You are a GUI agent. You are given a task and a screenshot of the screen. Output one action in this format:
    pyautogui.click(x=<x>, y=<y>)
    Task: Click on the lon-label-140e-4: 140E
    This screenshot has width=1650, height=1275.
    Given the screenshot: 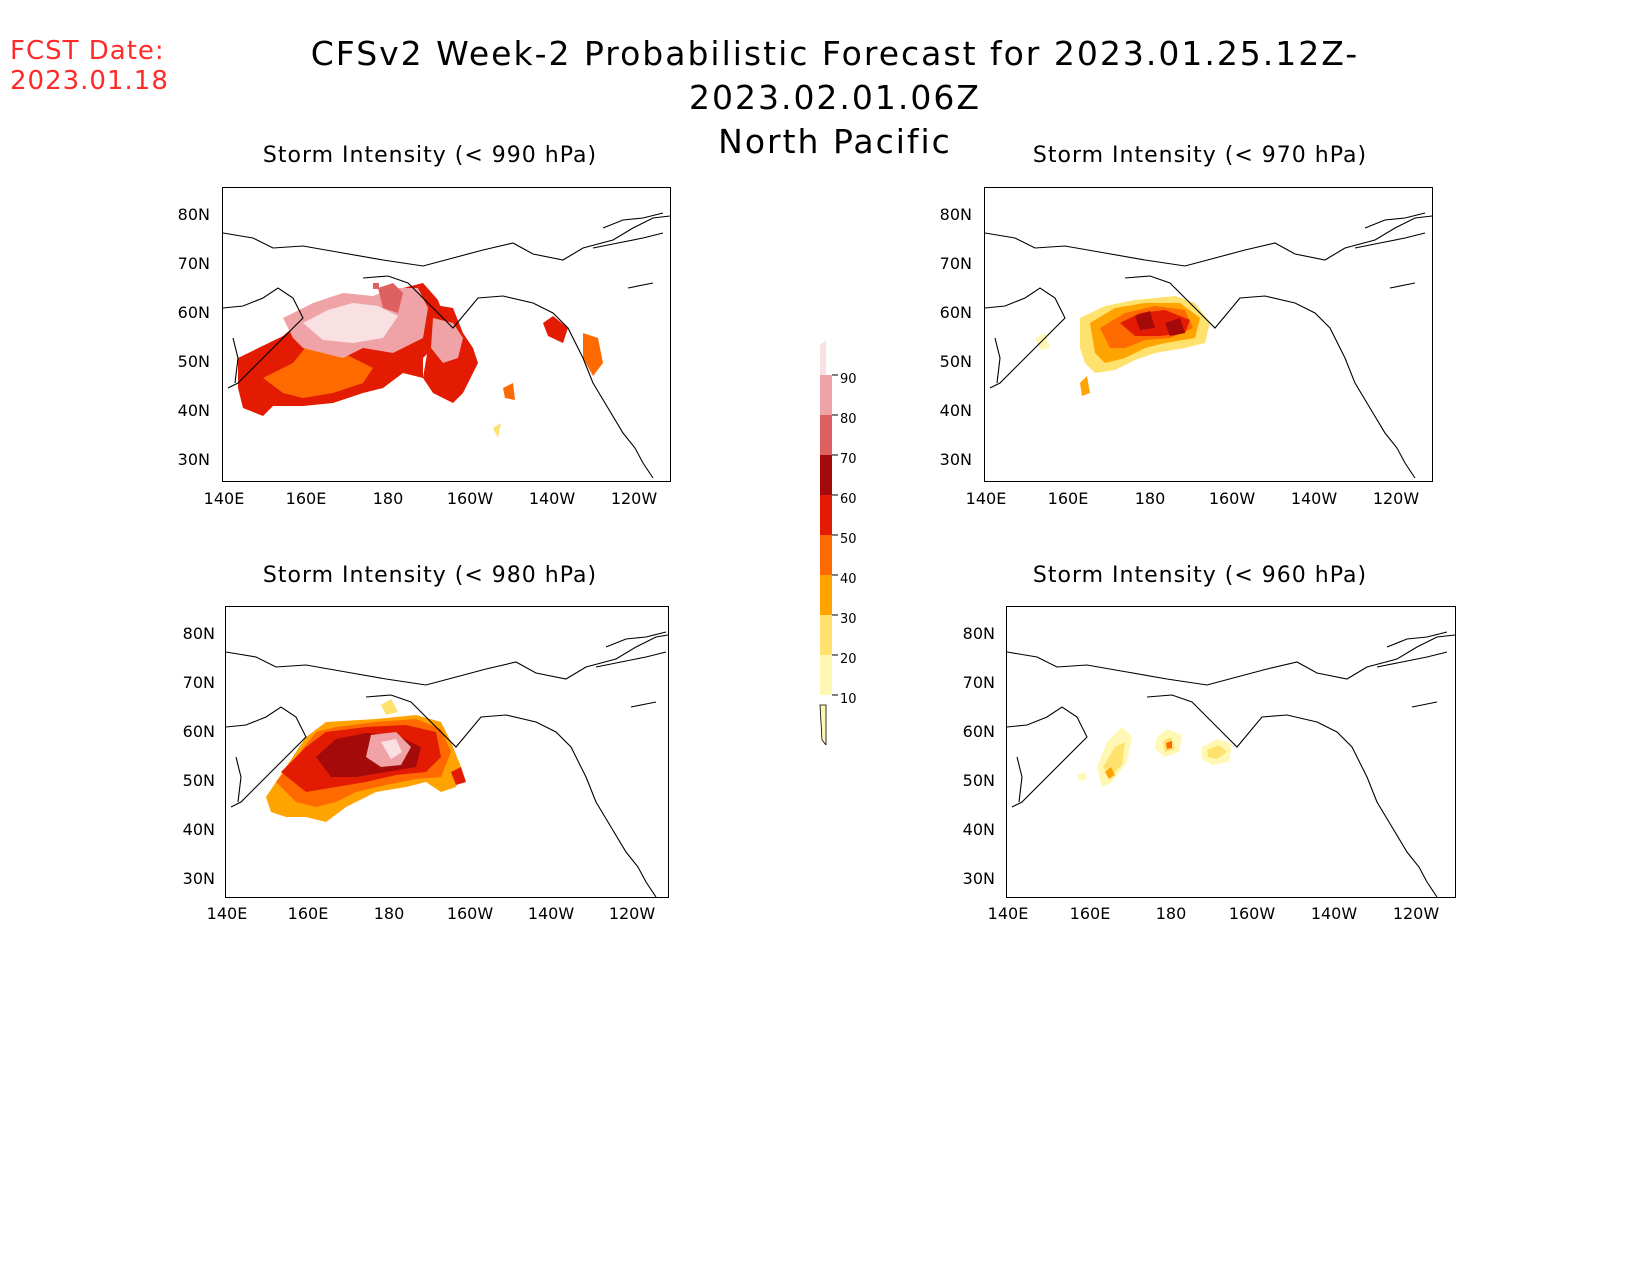 What is the action you would take?
    pyautogui.click(x=1008, y=913)
    